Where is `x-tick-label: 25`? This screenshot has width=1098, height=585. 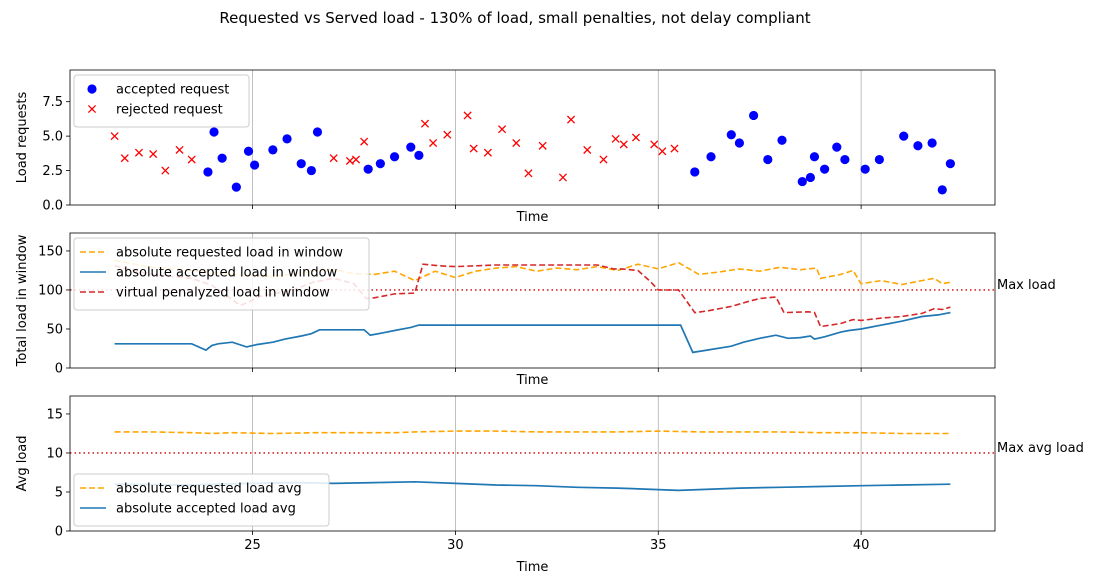
x-tick-label: 25 is located at coordinates (252, 545).